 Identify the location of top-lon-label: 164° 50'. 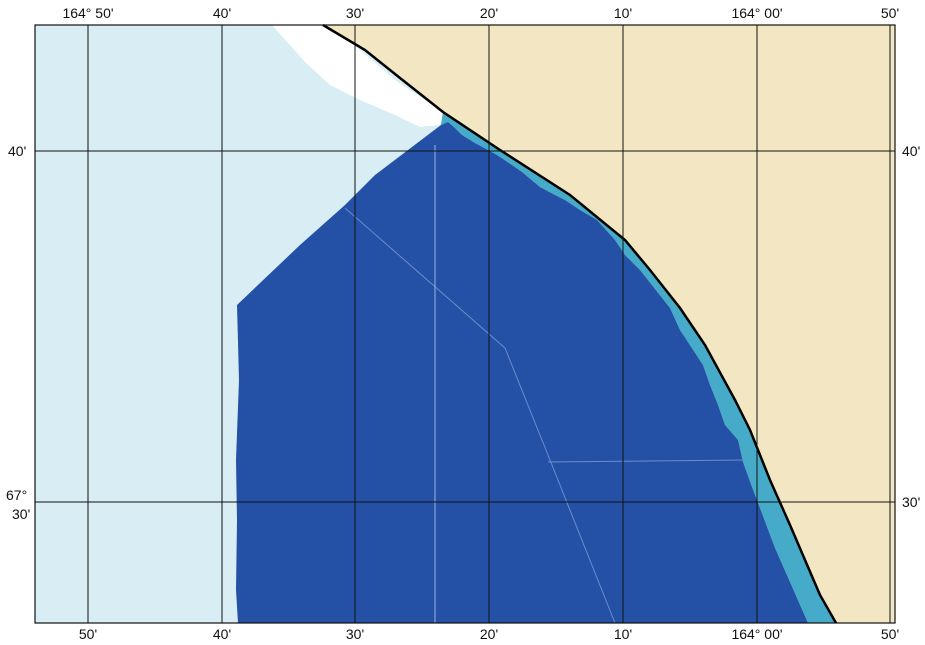
(87, 13).